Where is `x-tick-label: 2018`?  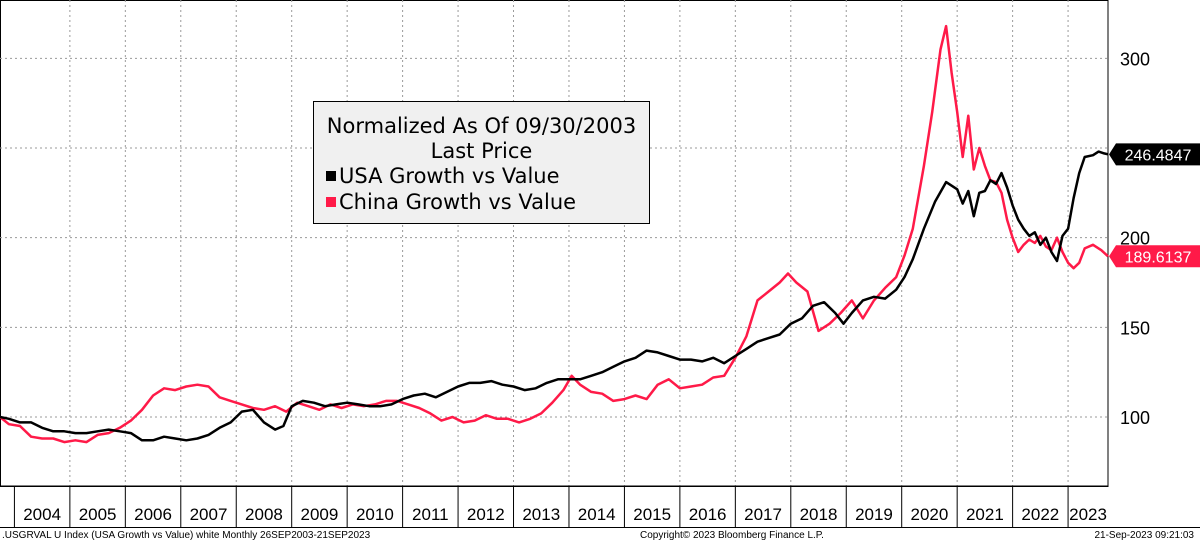 x-tick-label: 2018 is located at coordinates (819, 514).